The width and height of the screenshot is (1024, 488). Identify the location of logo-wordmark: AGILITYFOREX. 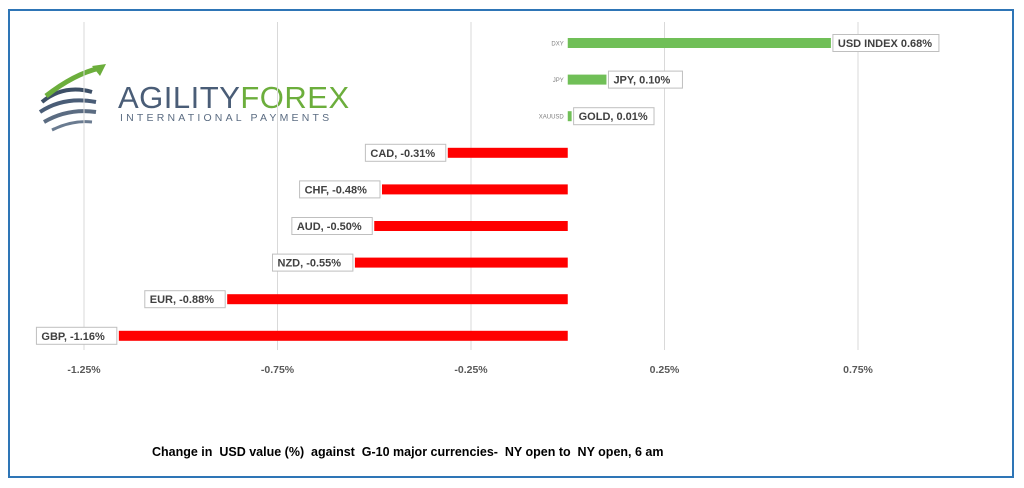
(234, 98).